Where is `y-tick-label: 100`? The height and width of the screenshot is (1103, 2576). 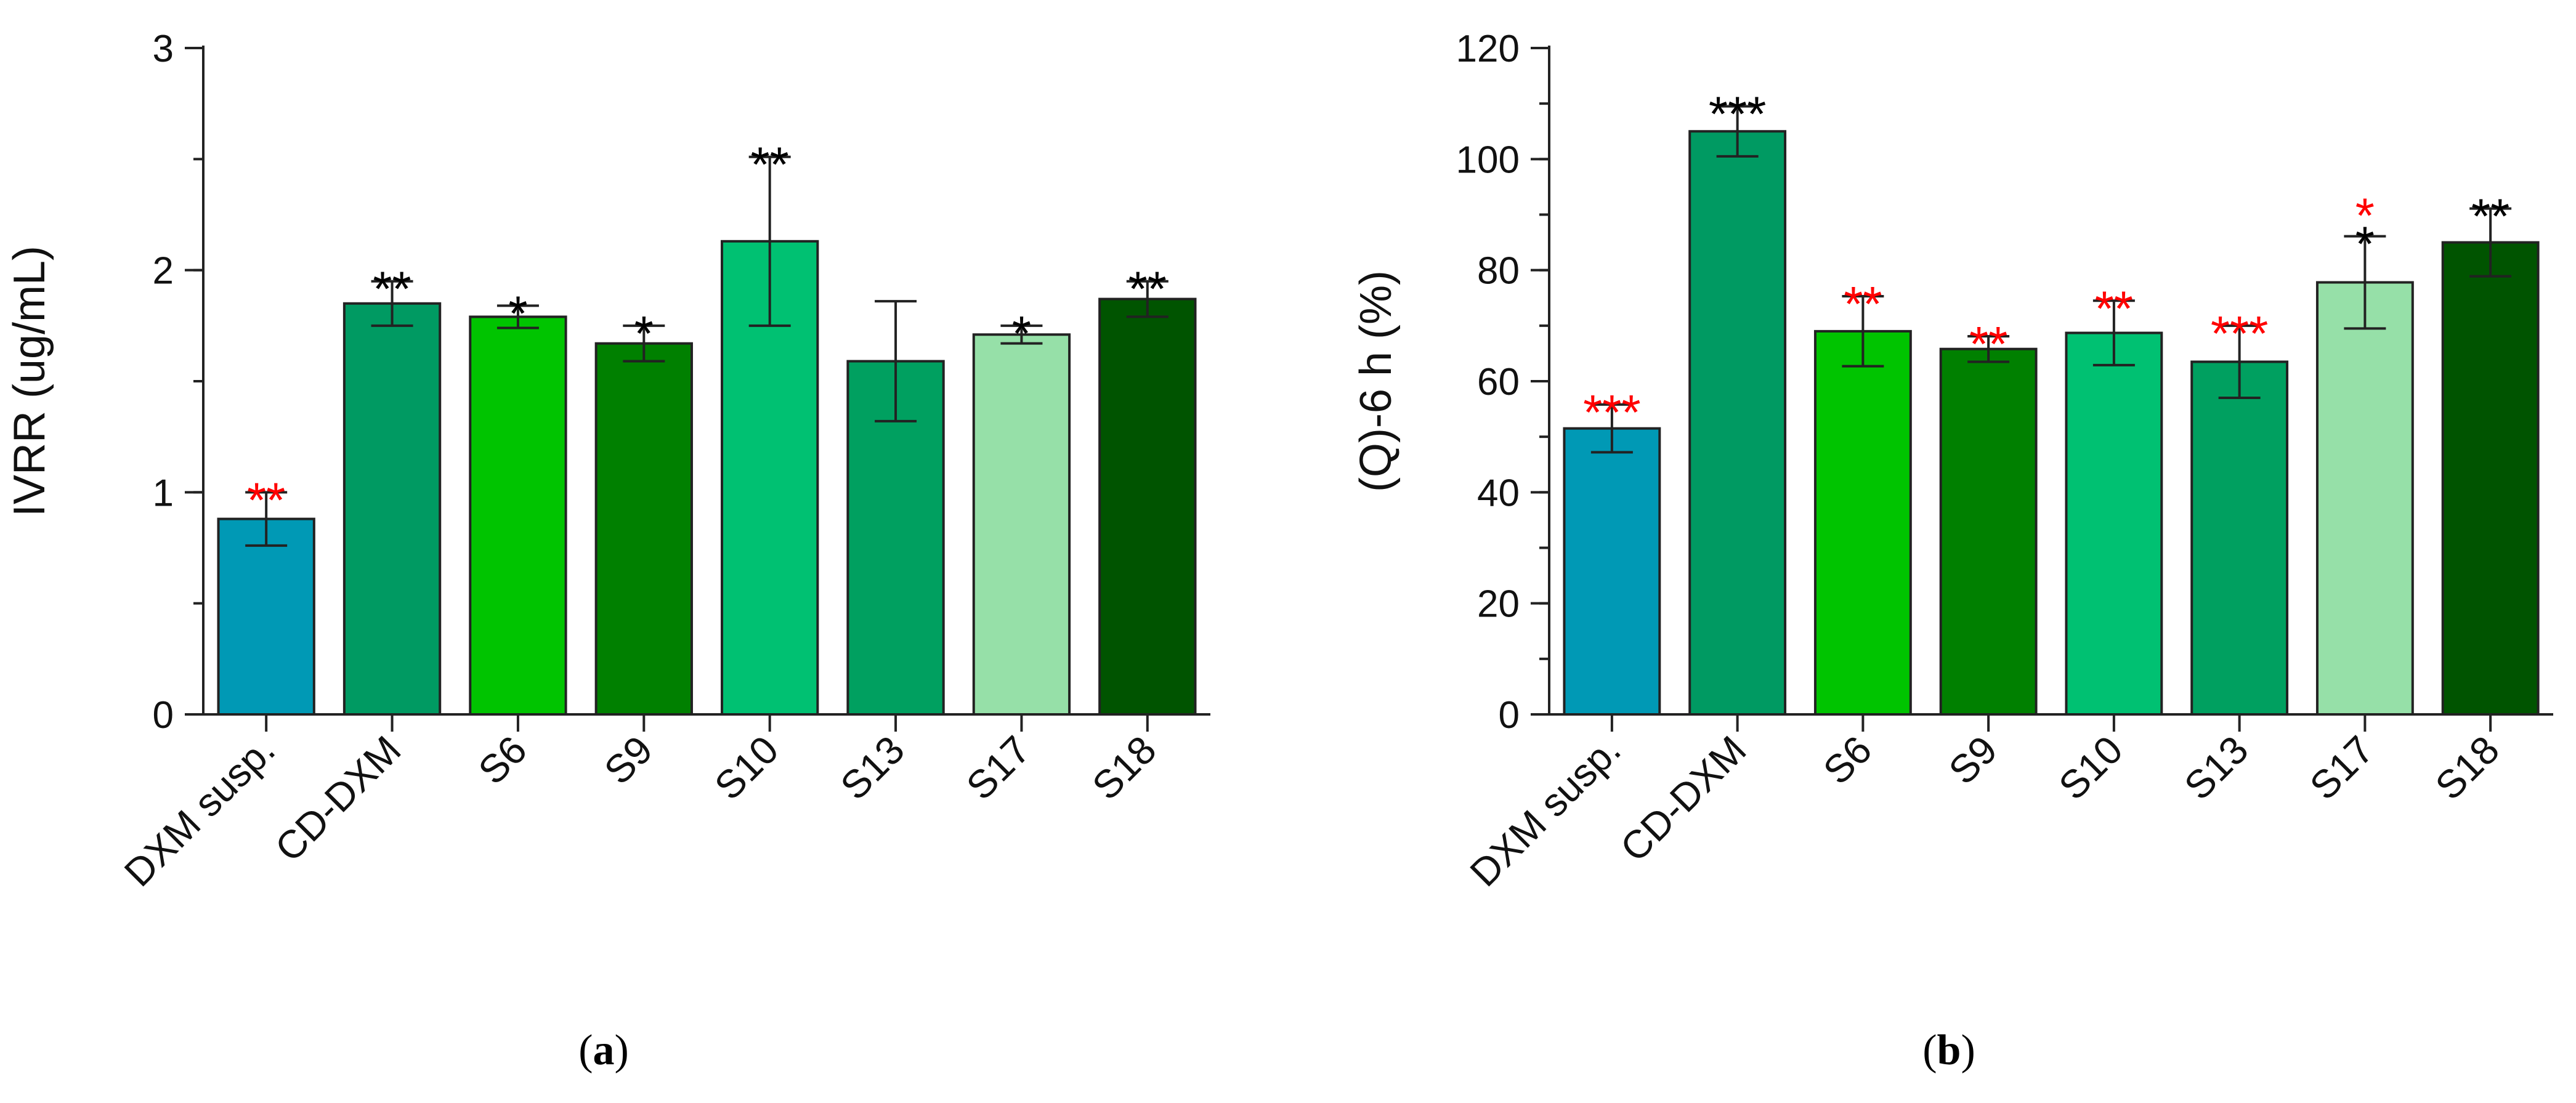 y-tick-label: 100 is located at coordinates (1488, 160).